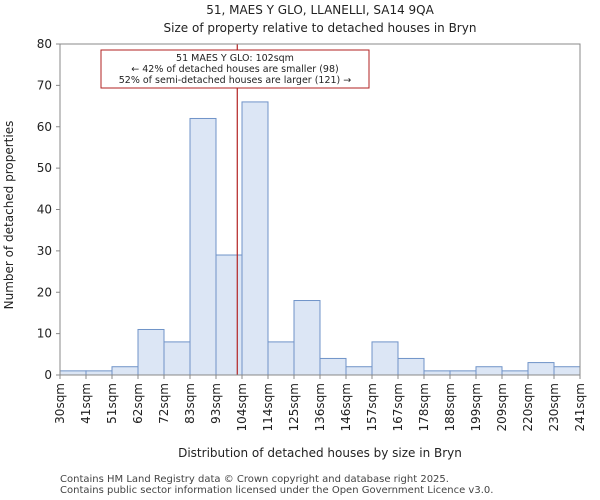 The width and height of the screenshot is (600, 500). What do you see at coordinates (268, 407) in the screenshot?
I see `x-tick-label: 114sqm` at bounding box center [268, 407].